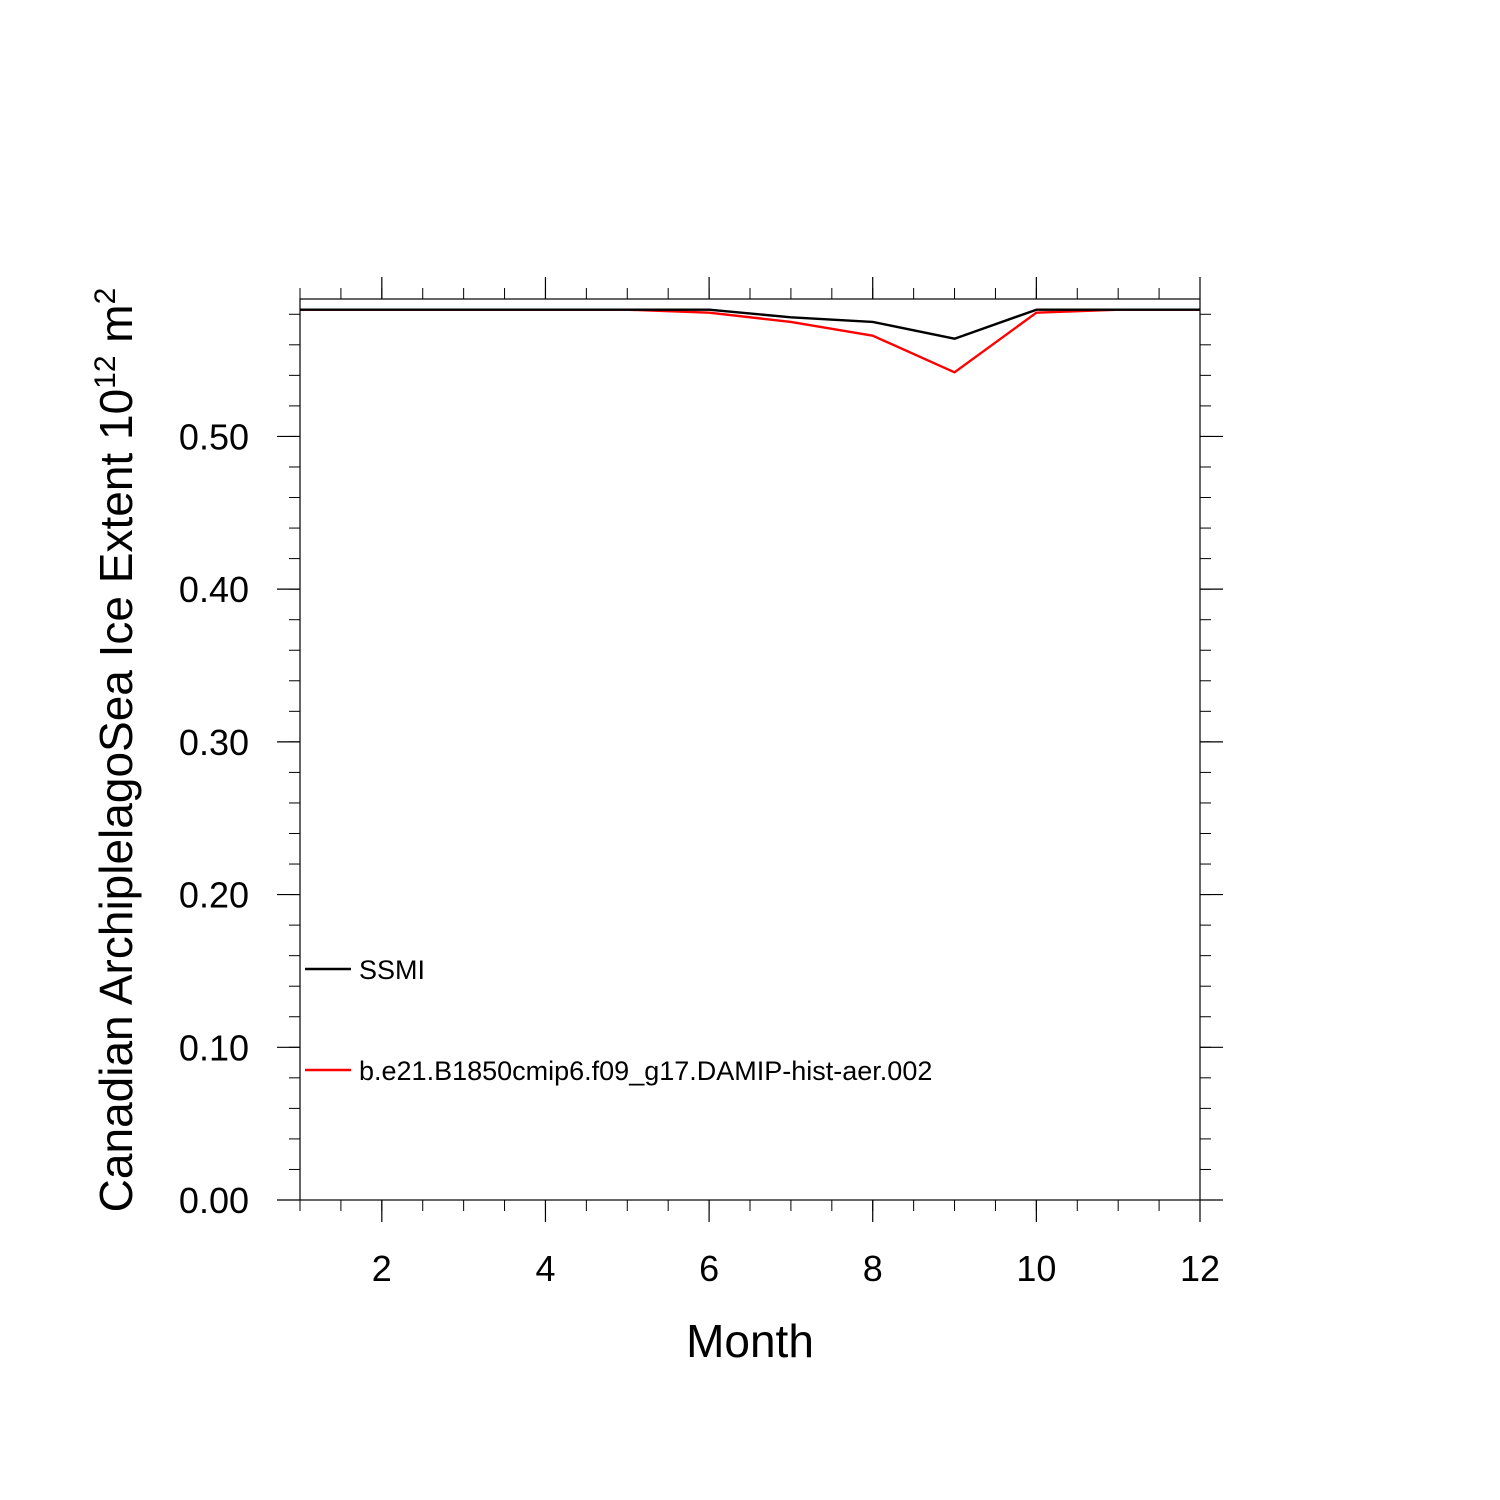  I want to click on y-tick-label: 0.00, so click(214, 1200).